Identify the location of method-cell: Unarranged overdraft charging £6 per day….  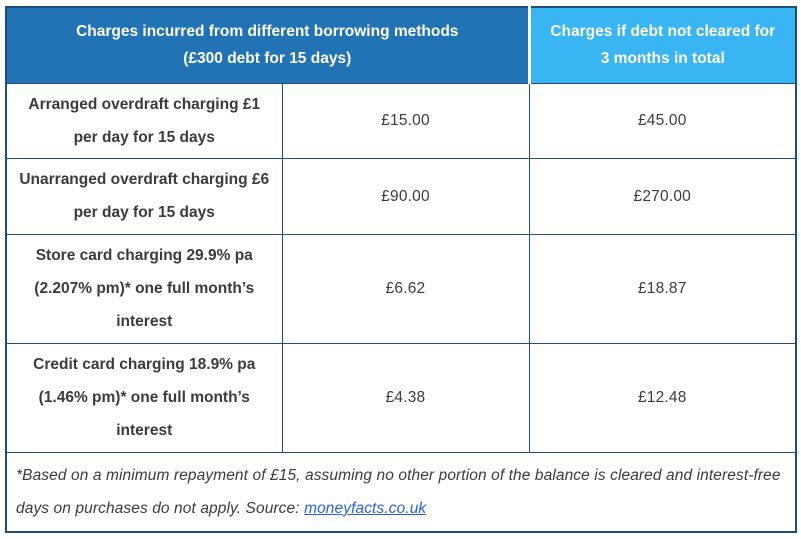
(144, 196).